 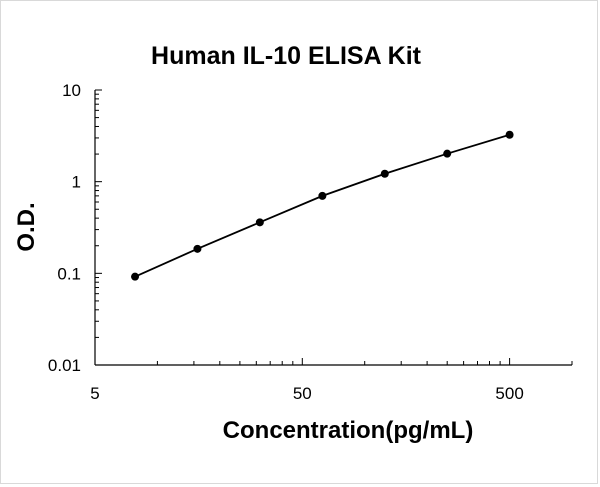 I want to click on y-tick-label: 10, so click(x=71, y=90).